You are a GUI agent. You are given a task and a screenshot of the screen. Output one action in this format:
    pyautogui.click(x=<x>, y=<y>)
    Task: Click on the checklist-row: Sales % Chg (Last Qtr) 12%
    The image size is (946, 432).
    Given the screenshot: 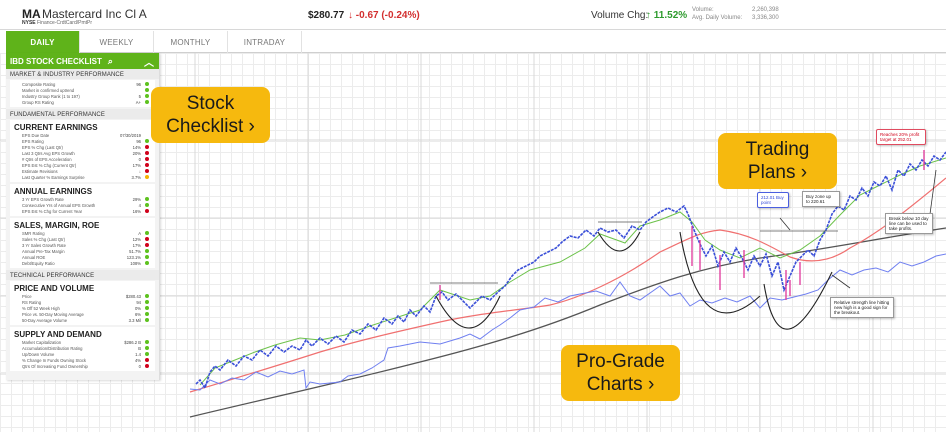 What is the action you would take?
    pyautogui.click(x=82, y=239)
    